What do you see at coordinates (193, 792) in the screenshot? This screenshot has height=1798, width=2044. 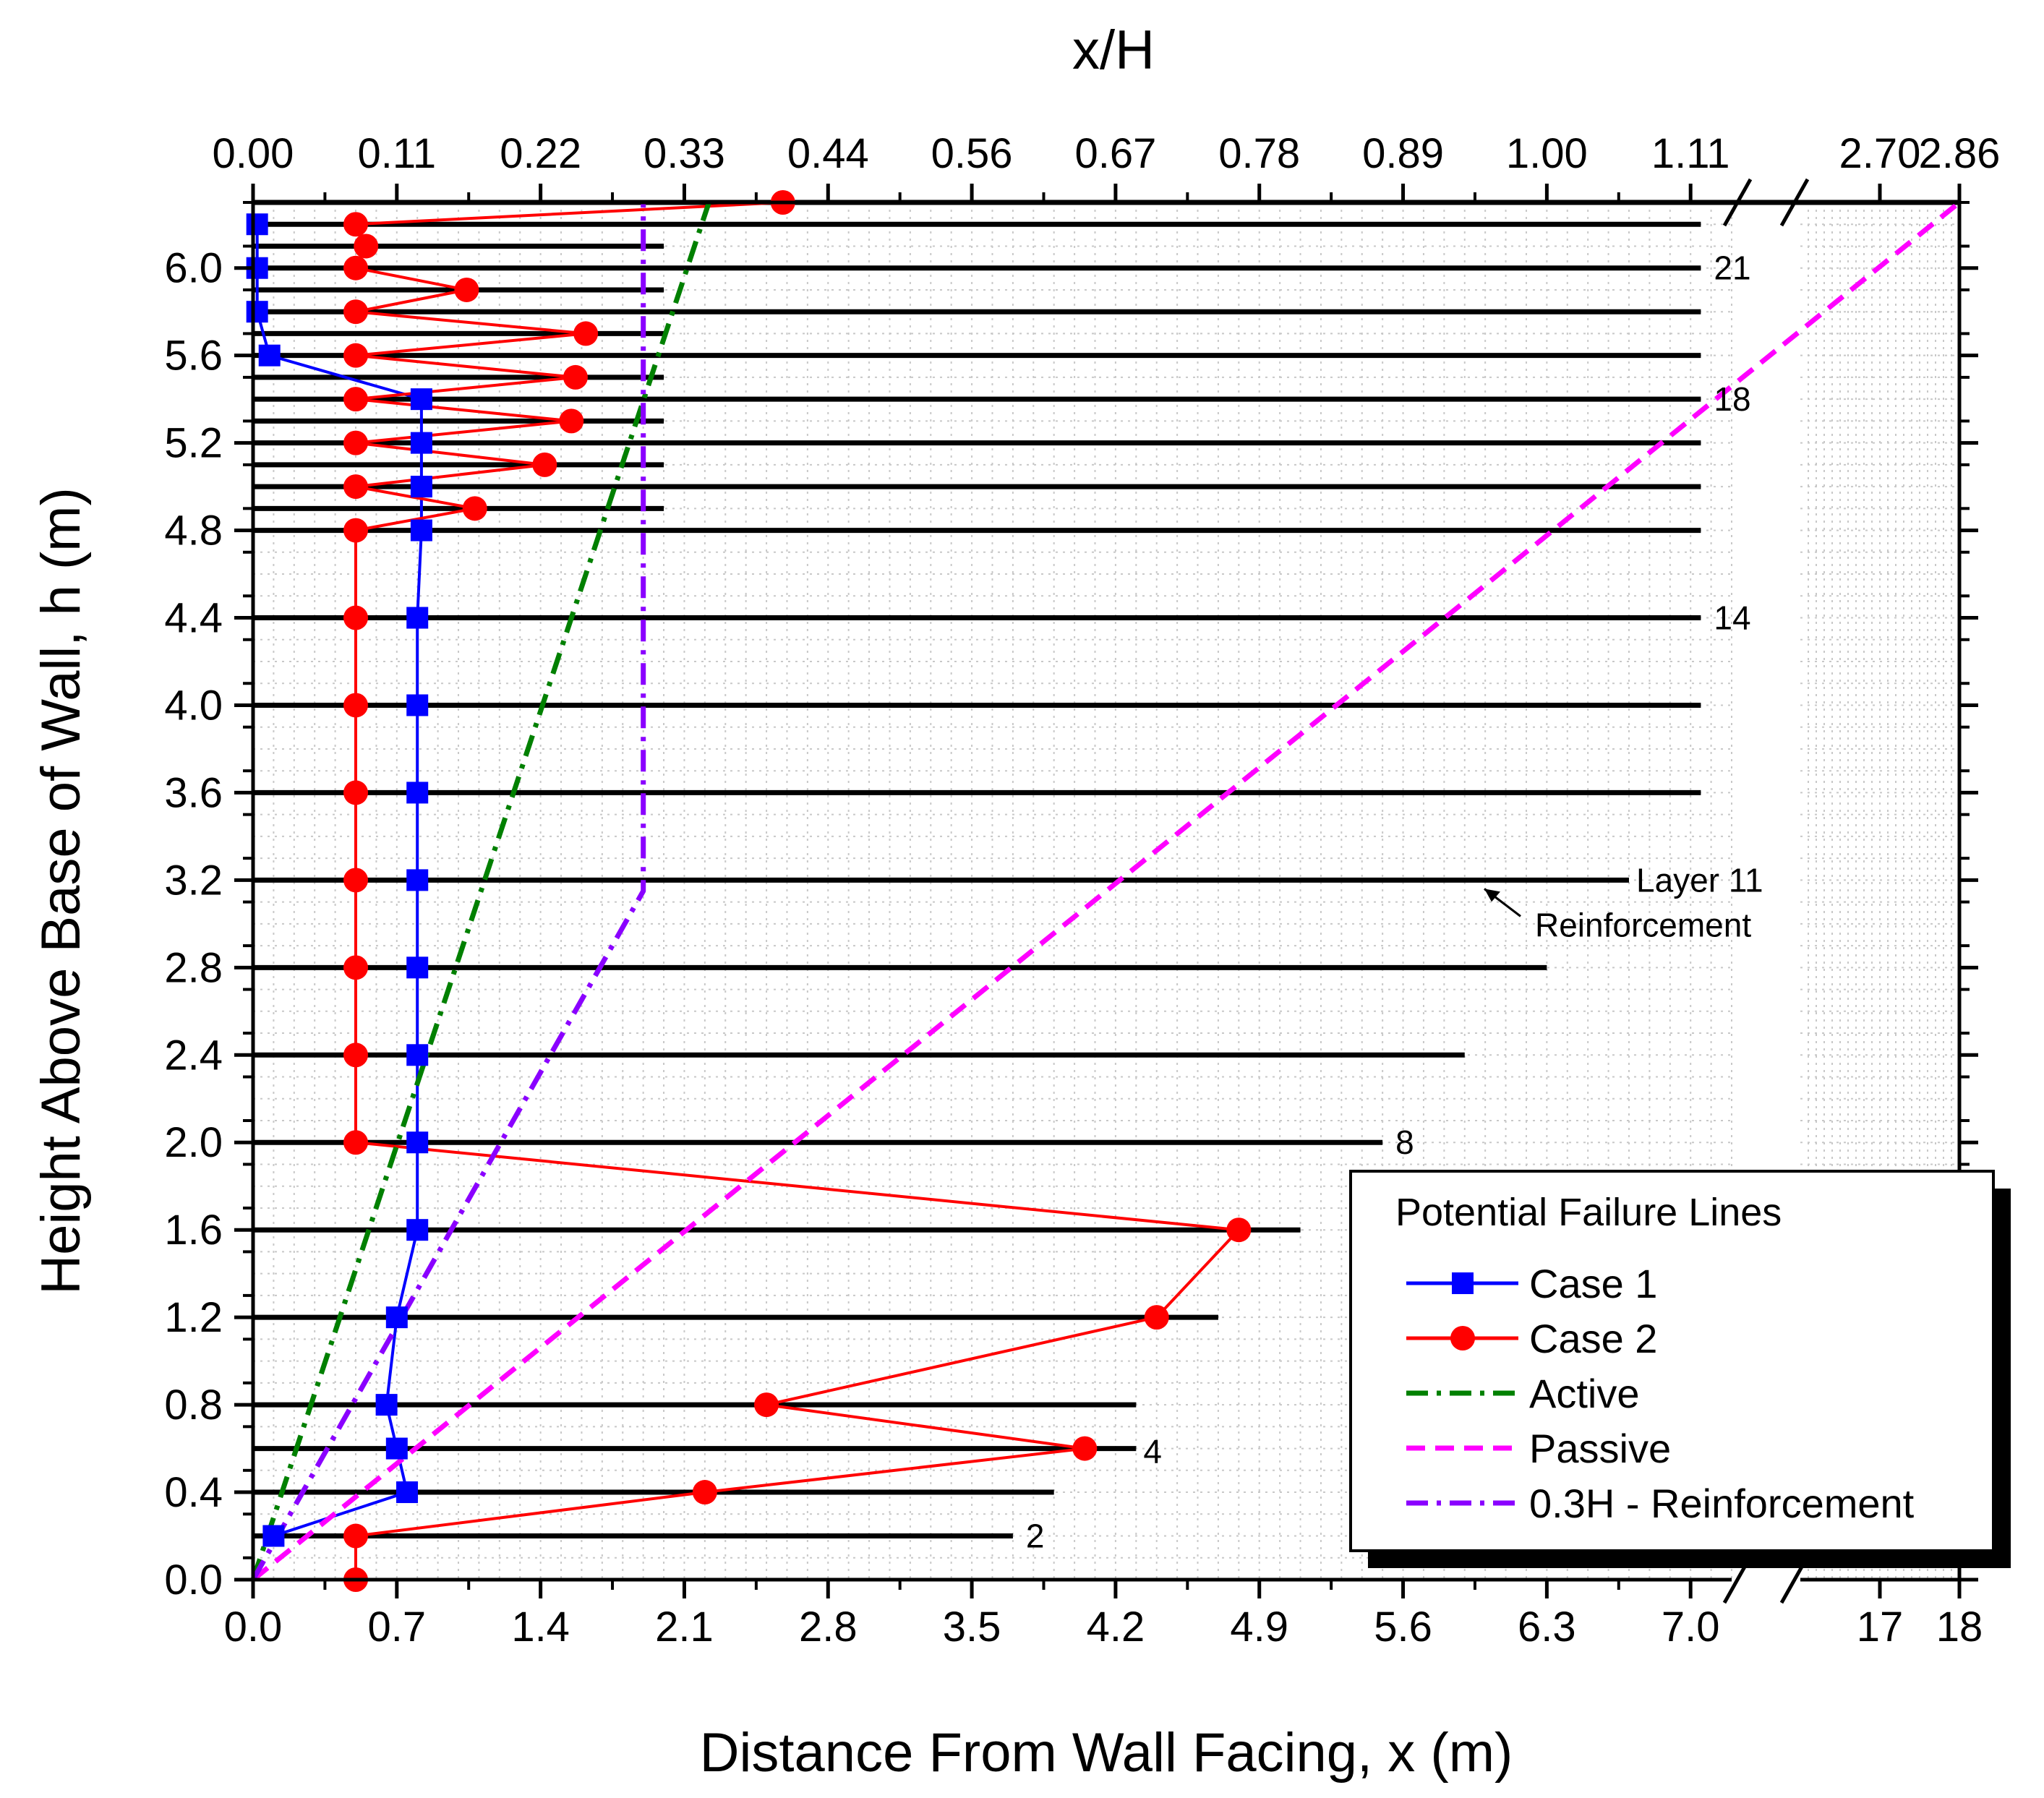 I see `y-tick-label: 3.6` at bounding box center [193, 792].